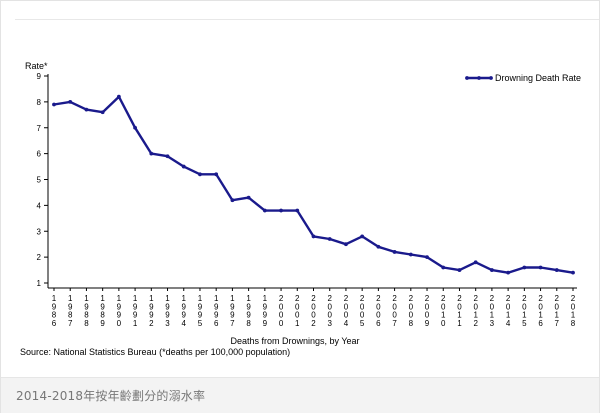 The image size is (600, 413). What do you see at coordinates (39, 76) in the screenshot?
I see `y-tick-label: 9` at bounding box center [39, 76].